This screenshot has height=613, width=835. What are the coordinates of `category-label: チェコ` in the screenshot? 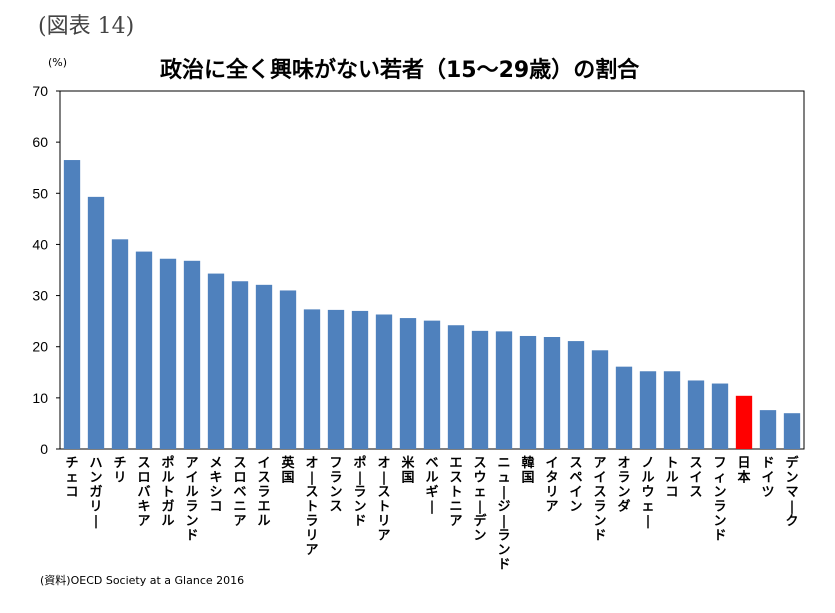 It's located at (71, 478).